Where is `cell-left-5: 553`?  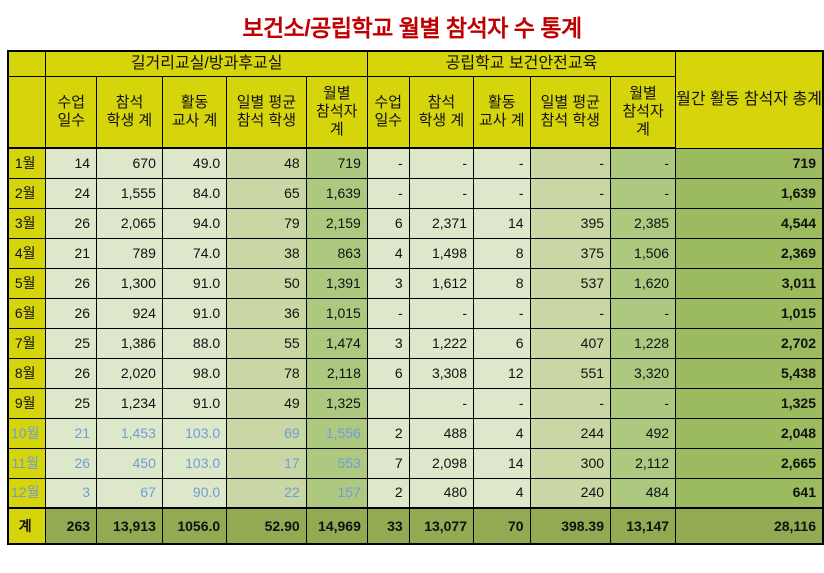 cell-left-5: 553 is located at coordinates (336, 463).